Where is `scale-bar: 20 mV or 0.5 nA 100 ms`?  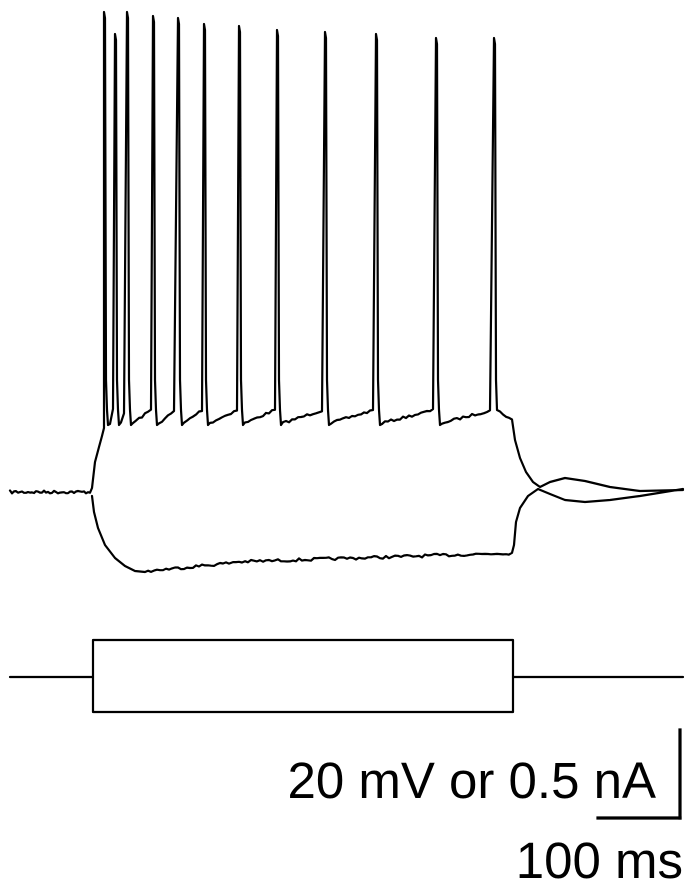
scale-bar: 20 mV or 0.5 nA 100 ms is located at coordinates (485, 808).